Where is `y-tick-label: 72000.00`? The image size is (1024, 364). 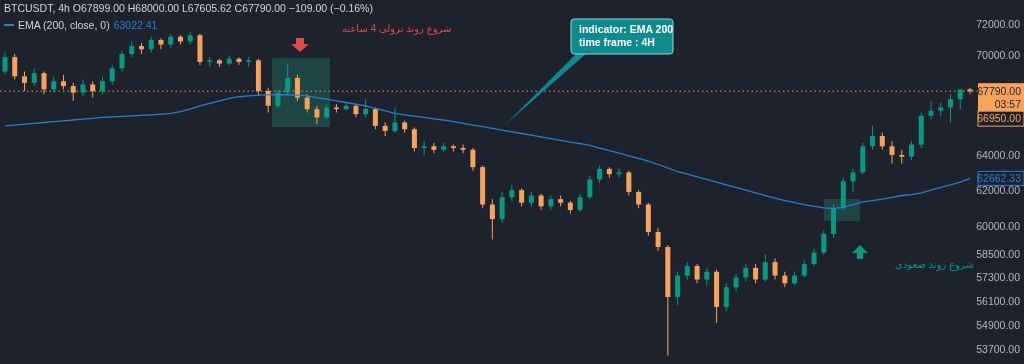
y-tick-label: 72000.00 is located at coordinates (998, 24).